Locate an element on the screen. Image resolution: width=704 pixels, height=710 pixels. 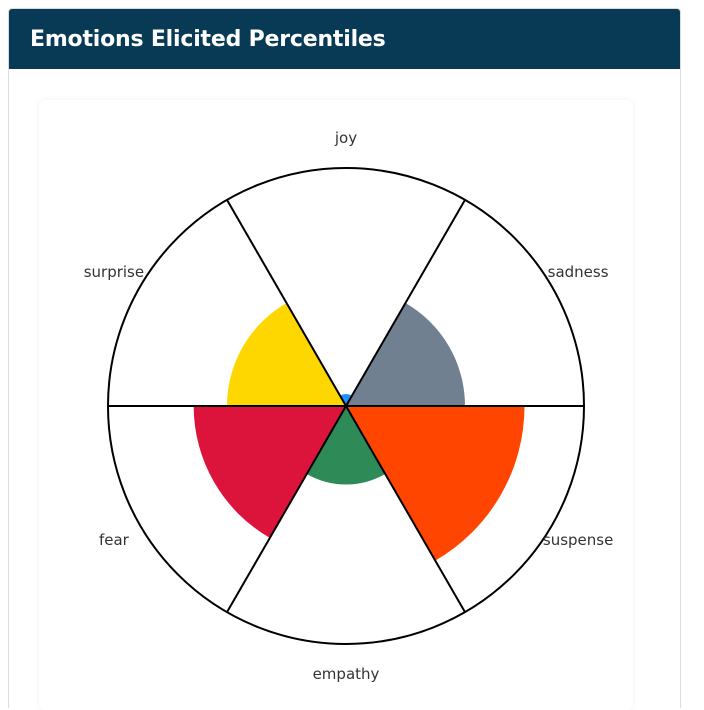
wedge-suspense is located at coordinates (435, 483).